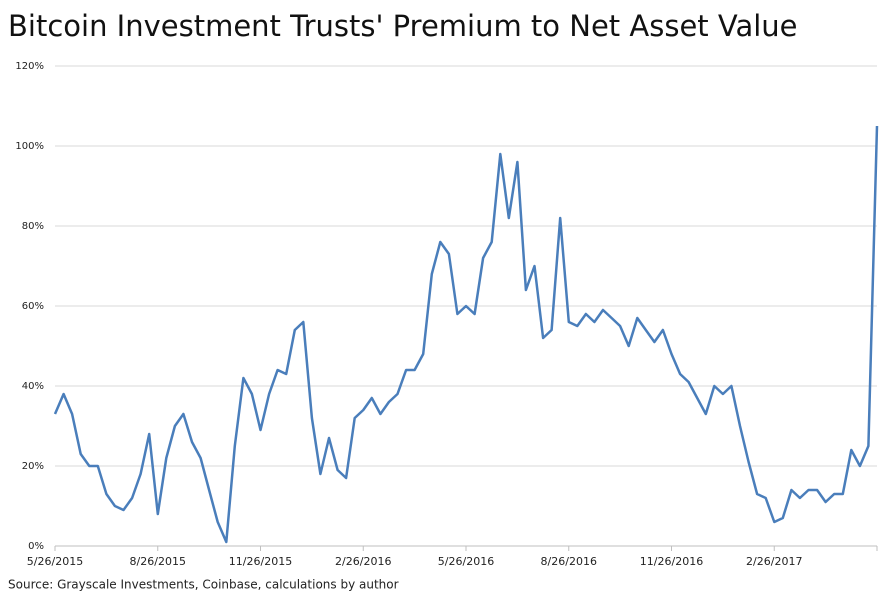 The image size is (892, 604). Describe the element at coordinates (33, 306) in the screenshot. I see `y-tick-label: 60%` at that location.